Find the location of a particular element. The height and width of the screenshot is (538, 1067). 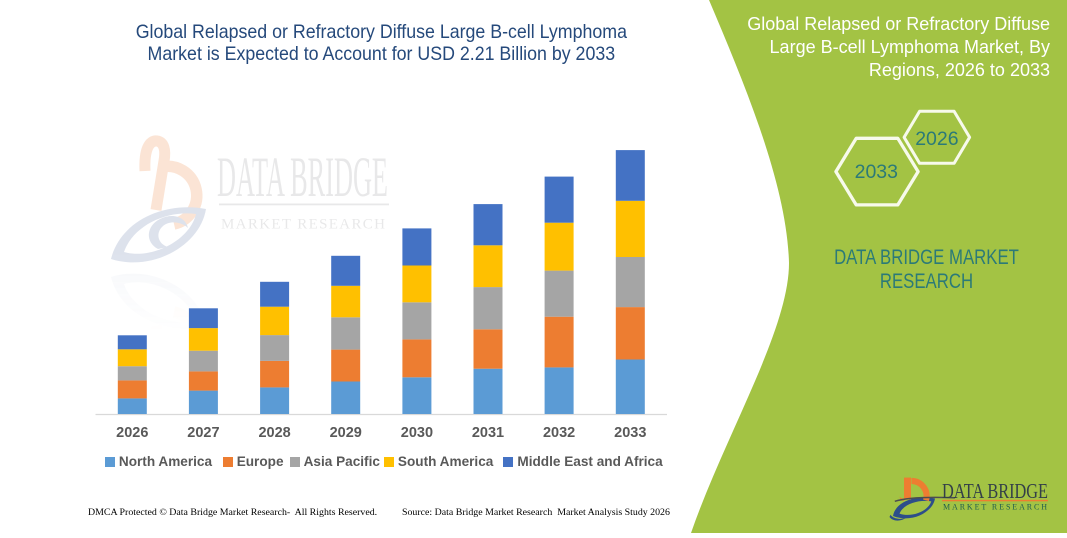

svg-text: 2027 is located at coordinates (203, 433).